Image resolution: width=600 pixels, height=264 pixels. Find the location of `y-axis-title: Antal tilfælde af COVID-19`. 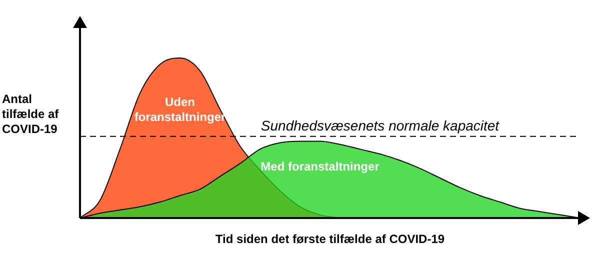

y-axis-title: Antal tilfælde af COVID-19 is located at coordinates (31, 114).